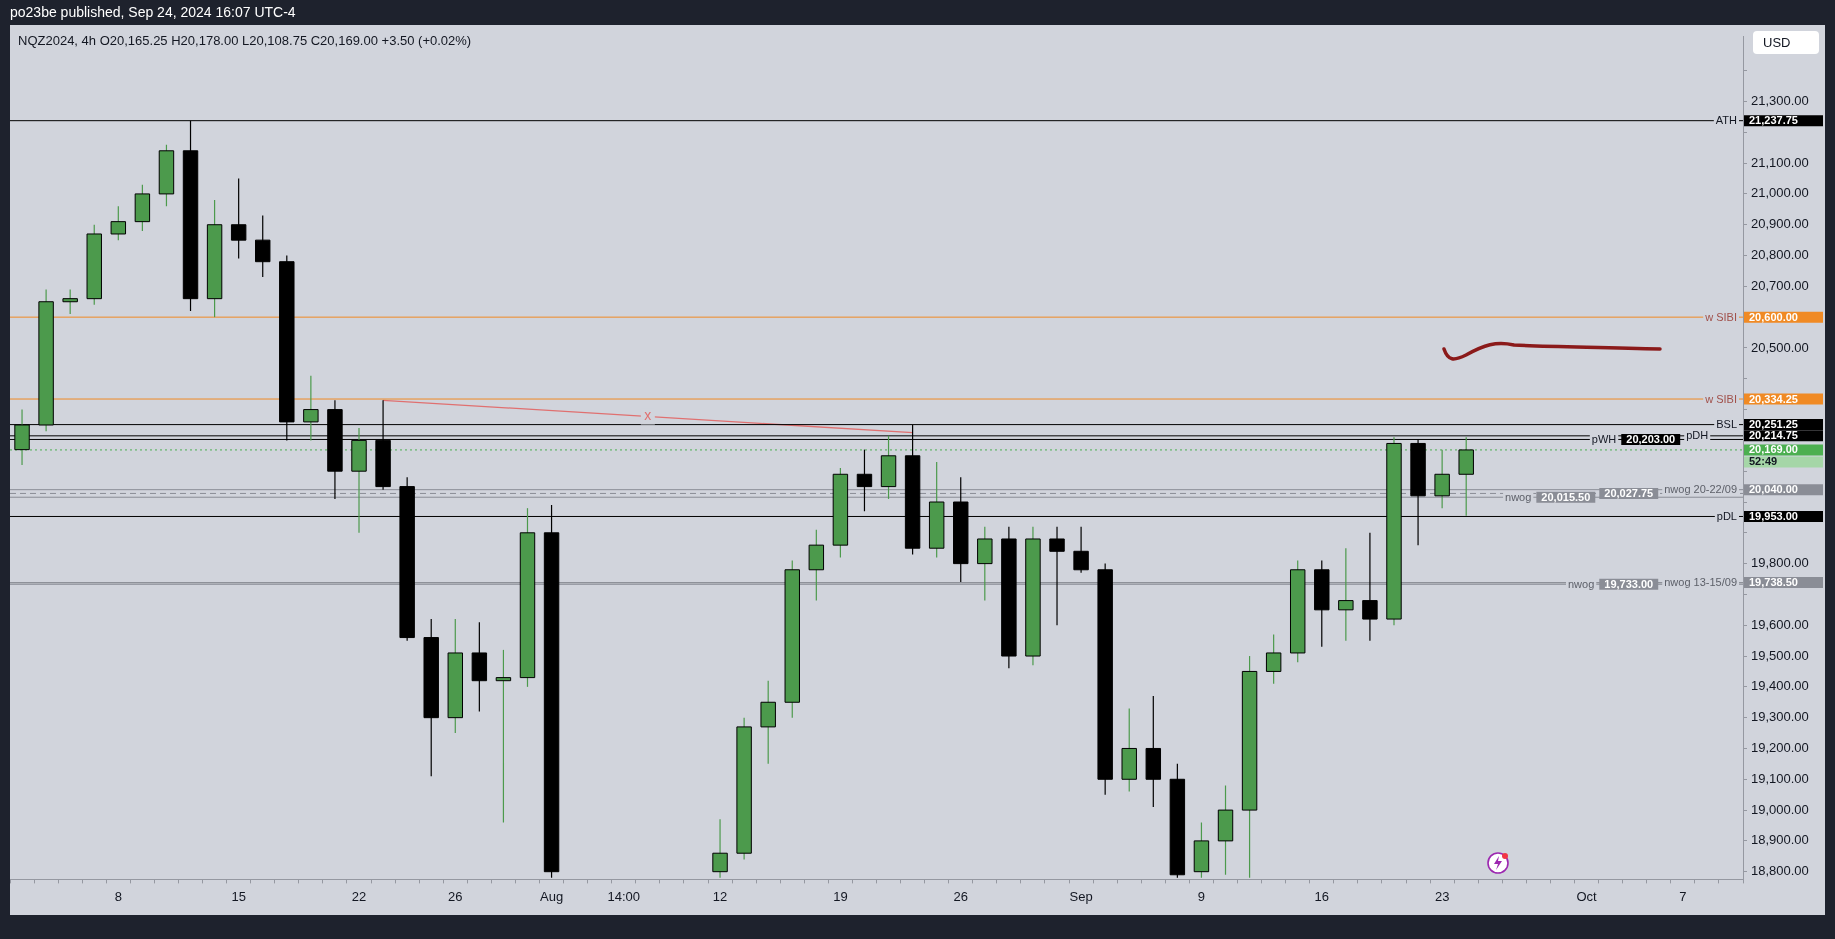 The width and height of the screenshot is (1835, 939). I want to click on x-tick-label: Aug, so click(551, 896).